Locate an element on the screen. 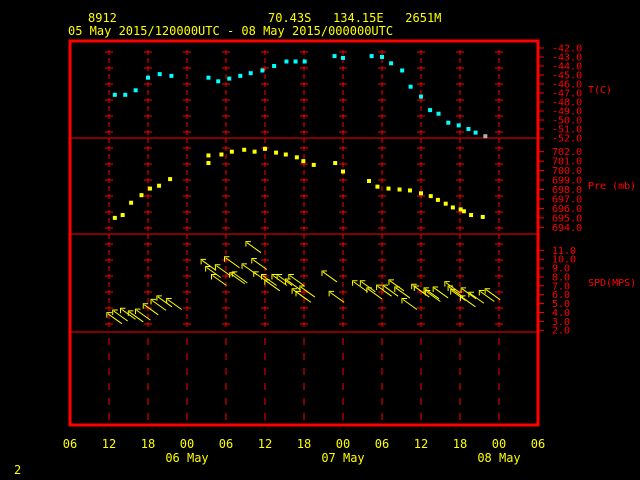 Image resolution: width=640 pixels, height=480 pixels. y-tick-label: 697.0 is located at coordinates (567, 199).